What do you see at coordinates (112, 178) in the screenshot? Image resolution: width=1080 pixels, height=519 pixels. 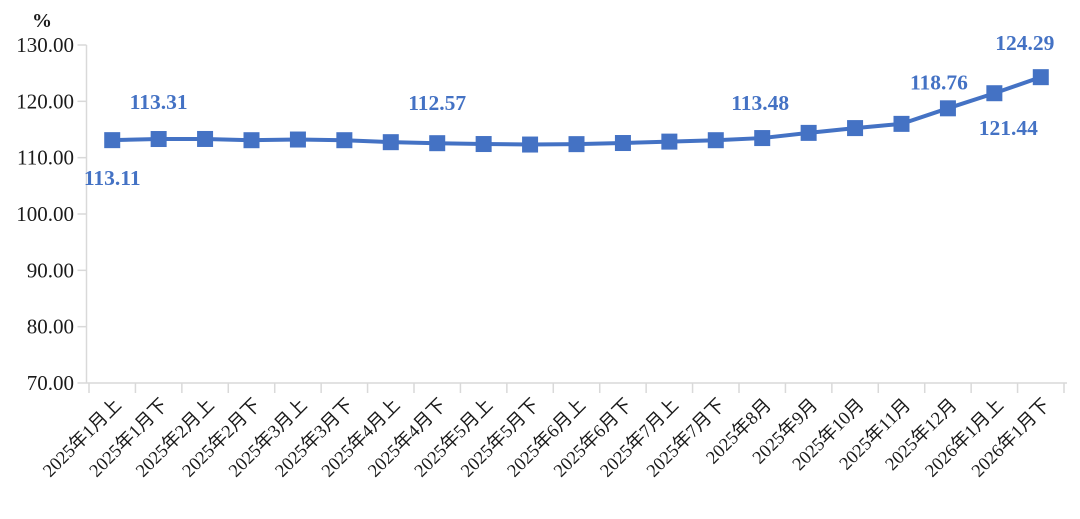 I see `data-point-label: 113.11` at bounding box center [112, 178].